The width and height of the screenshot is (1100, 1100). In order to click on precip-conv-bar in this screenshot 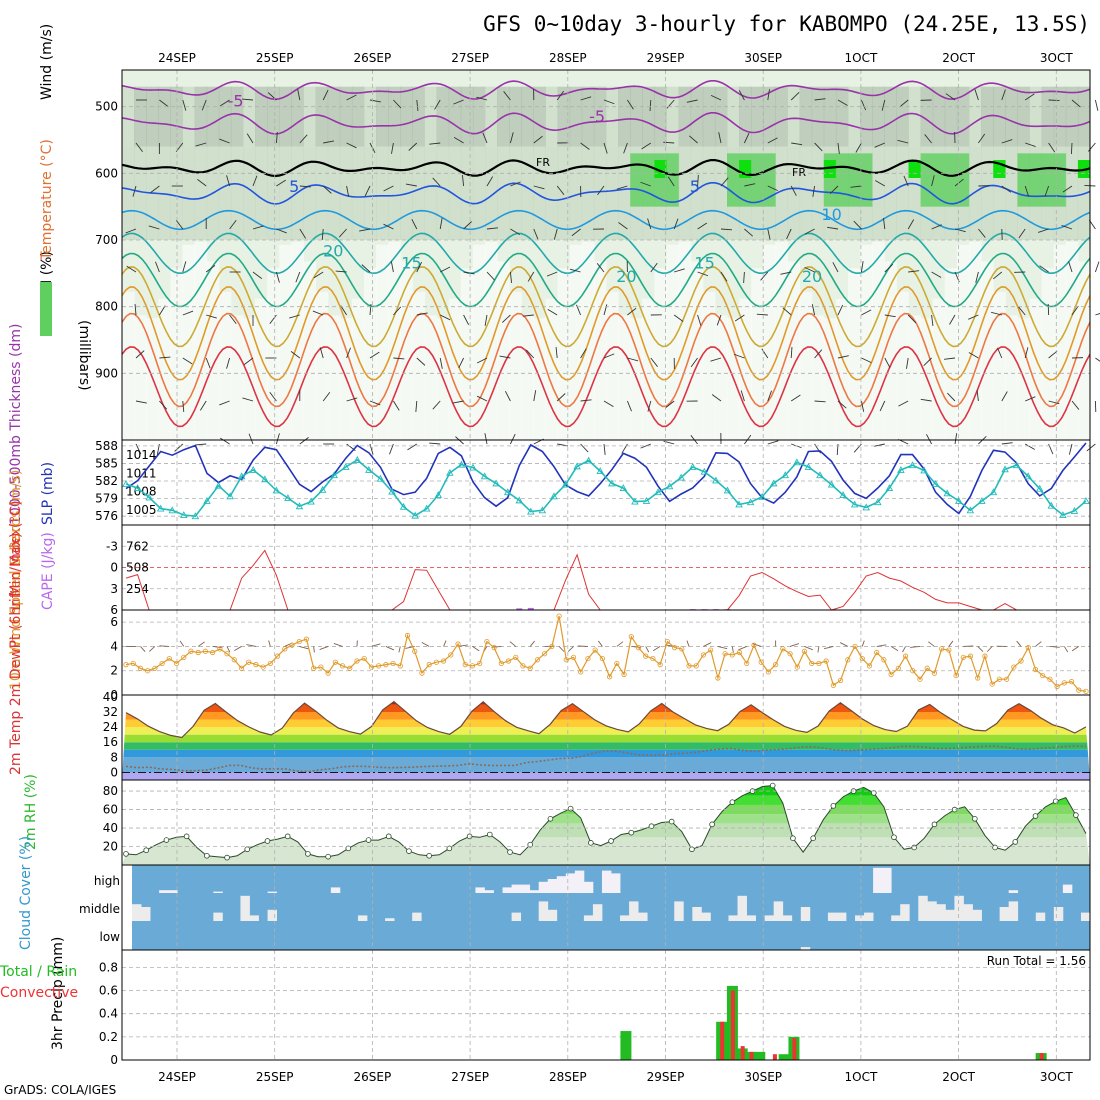, I will do `click(742, 1053)`.